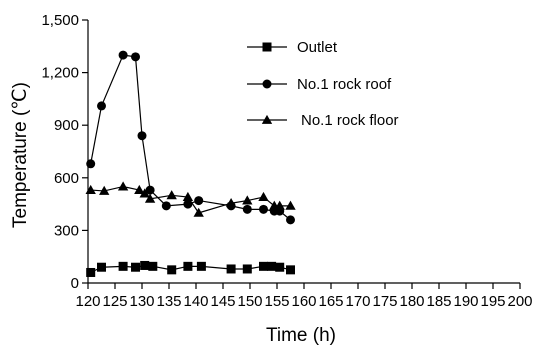  I want to click on y-axis-title: Temperature (℃), so click(20, 155).